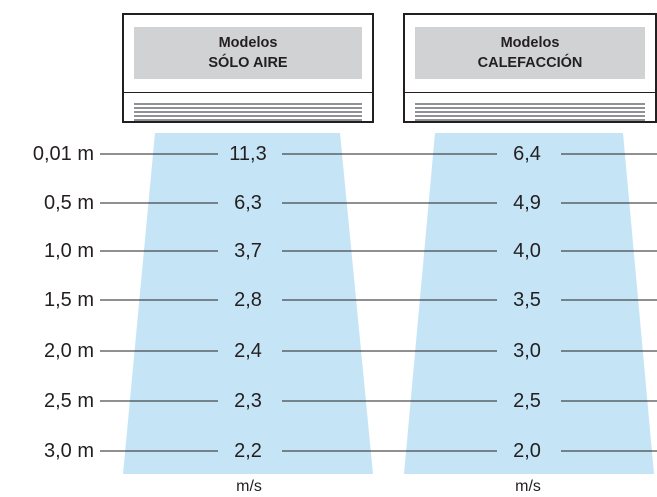 The height and width of the screenshot is (497, 657). What do you see at coordinates (248, 251) in the screenshot?
I see `speed-value-solo-aire: 3,7` at bounding box center [248, 251].